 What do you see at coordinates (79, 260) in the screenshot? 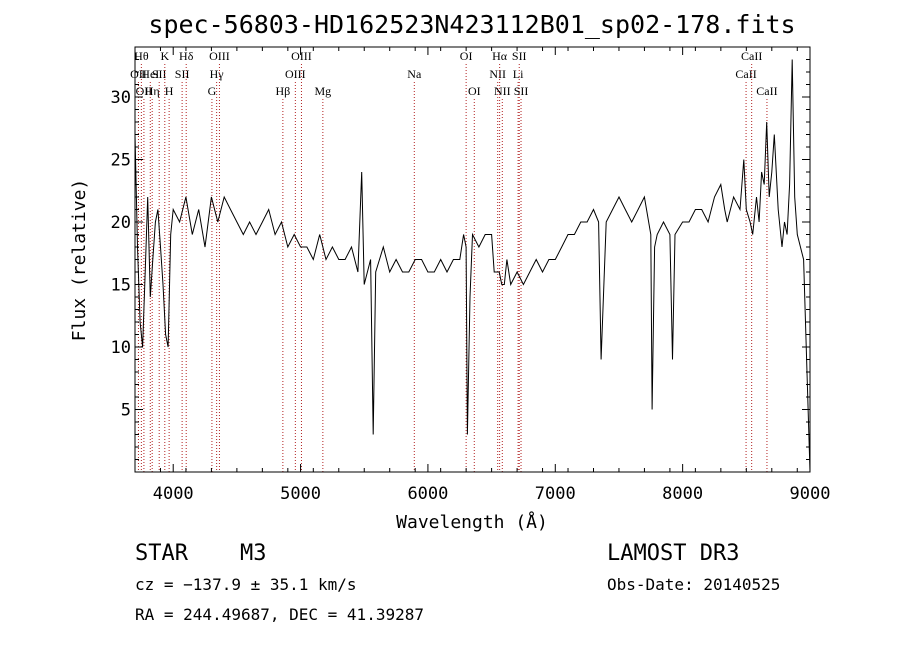
I see `y-axis-label: Flux (relative)` at bounding box center [79, 260].